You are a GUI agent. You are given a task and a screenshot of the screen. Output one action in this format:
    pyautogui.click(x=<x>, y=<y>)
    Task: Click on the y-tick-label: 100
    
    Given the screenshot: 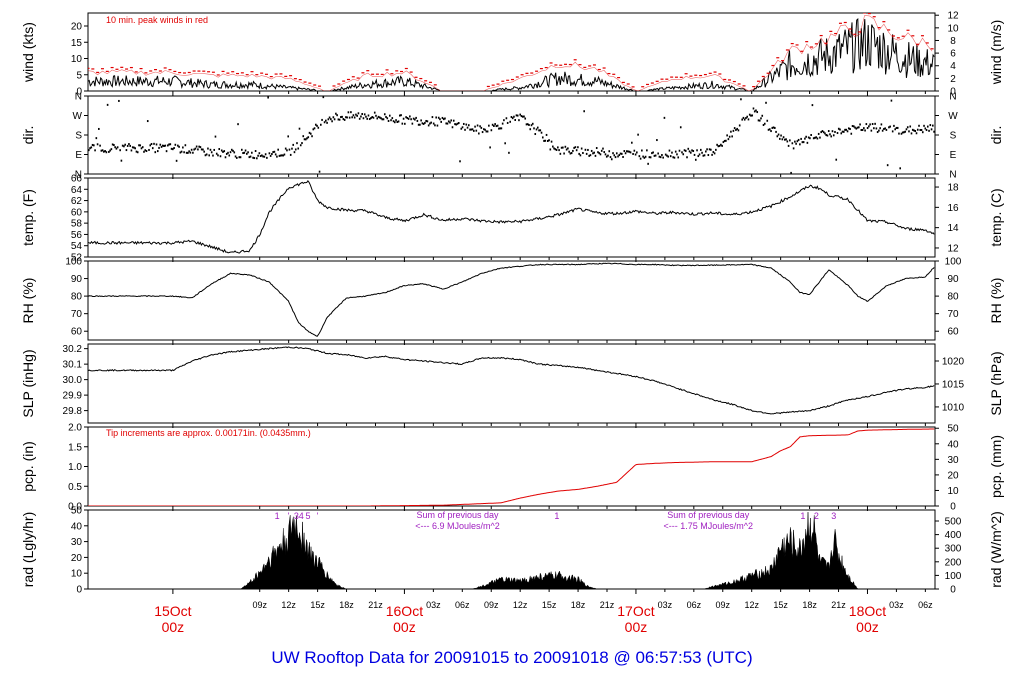 What is the action you would take?
    pyautogui.click(x=73, y=262)
    